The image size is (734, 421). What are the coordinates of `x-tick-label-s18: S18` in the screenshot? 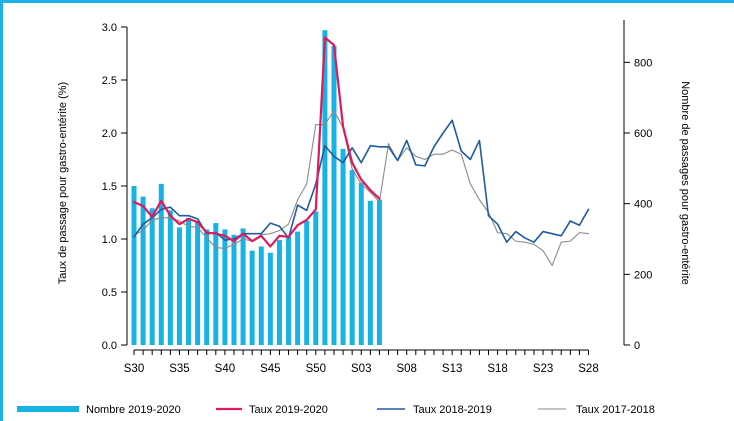 It's located at (497, 369).